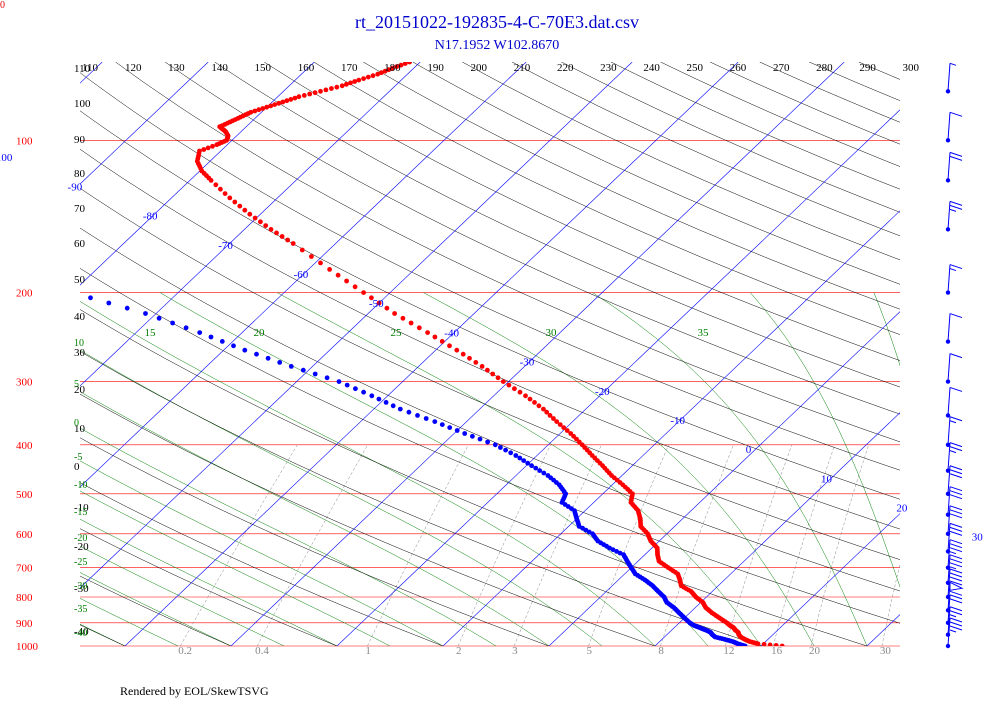  Describe the element at coordinates (589, 651) in the screenshot. I see `mixing-ratio-label: 5` at that location.